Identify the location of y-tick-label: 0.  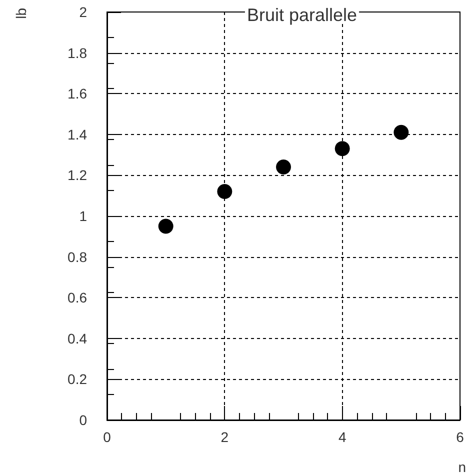
(83, 420).